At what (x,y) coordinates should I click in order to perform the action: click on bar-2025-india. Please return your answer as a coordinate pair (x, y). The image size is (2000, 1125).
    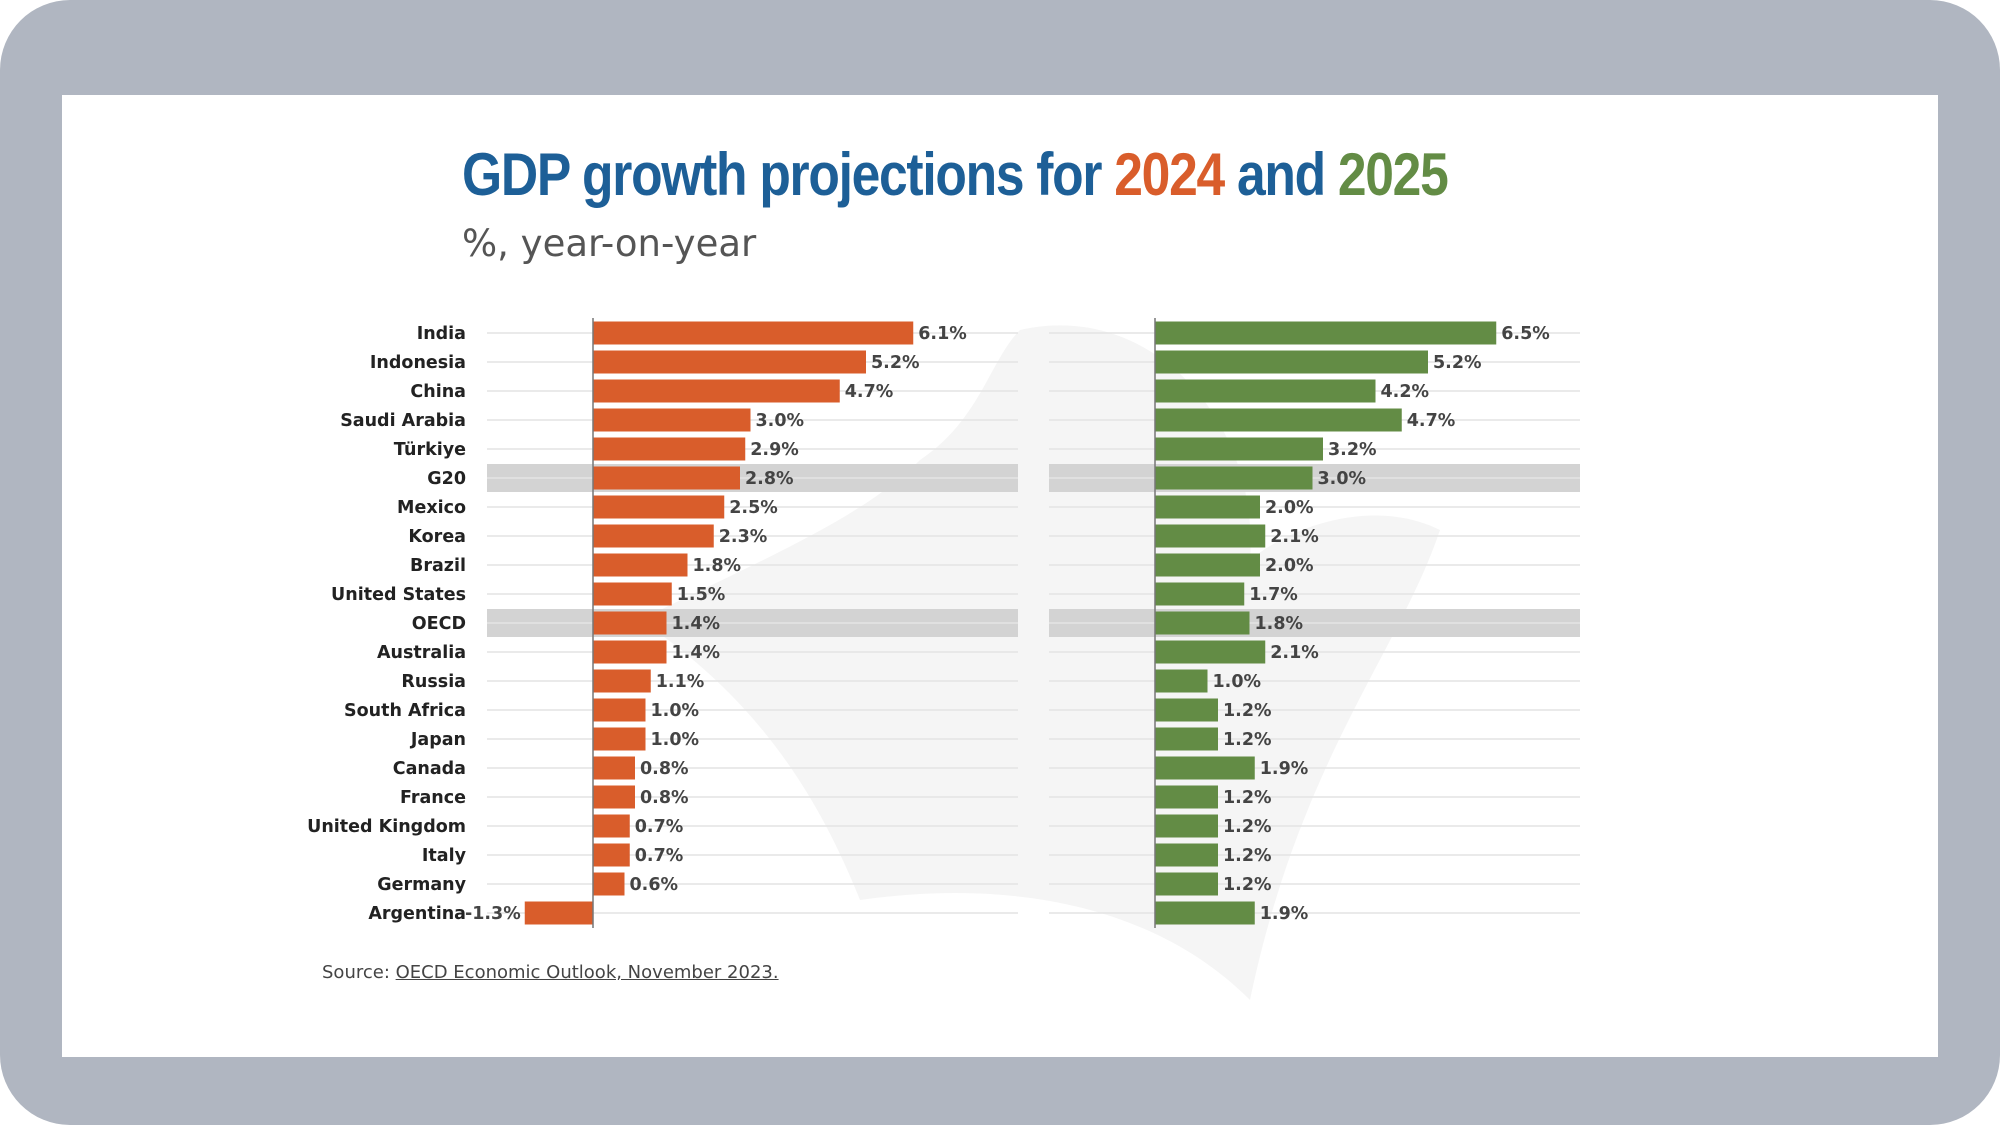
    Looking at the image, I should click on (1326, 333).